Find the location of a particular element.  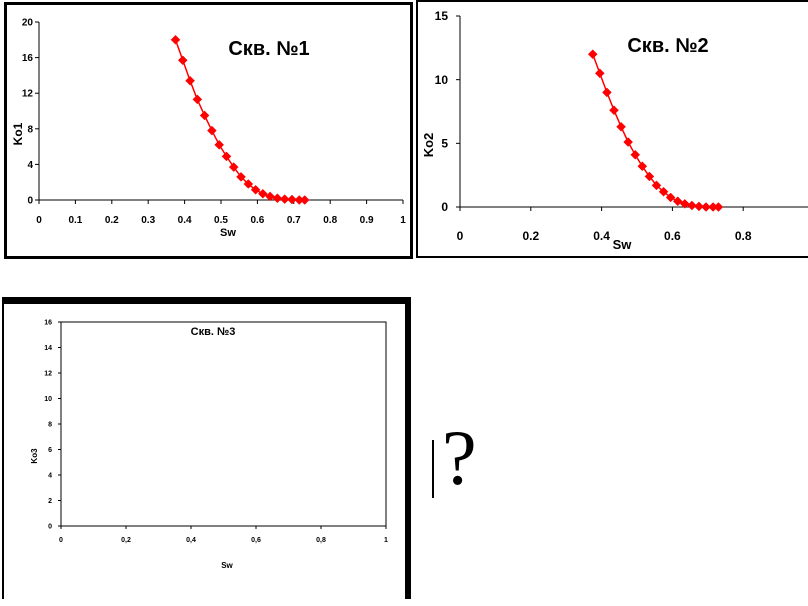

x-tick-label: 0,8 is located at coordinates (321, 540).